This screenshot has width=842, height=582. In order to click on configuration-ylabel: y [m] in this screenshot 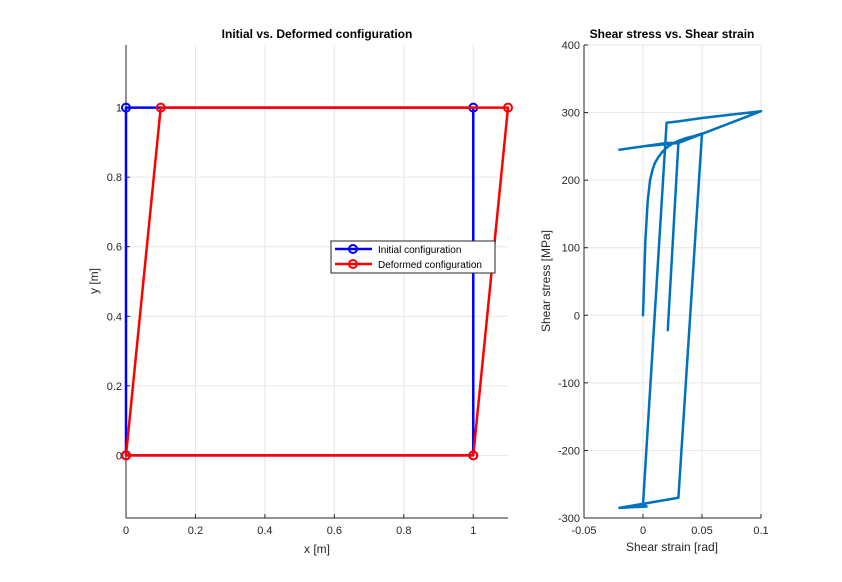, I will do `click(94, 281)`.